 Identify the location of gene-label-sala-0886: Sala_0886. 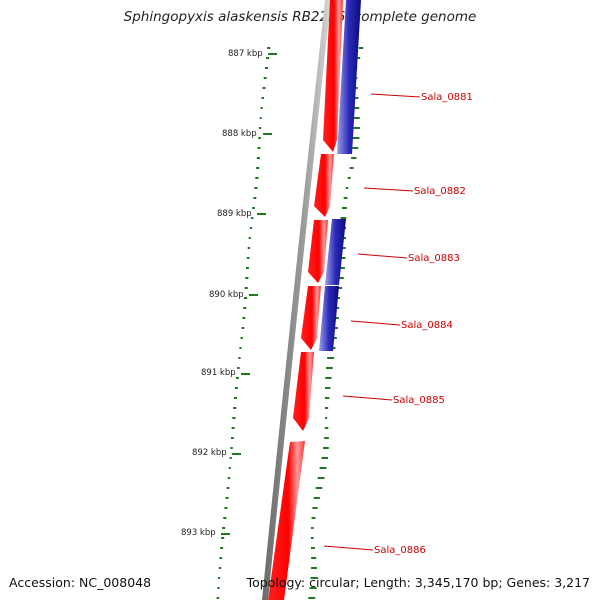
(400, 550).